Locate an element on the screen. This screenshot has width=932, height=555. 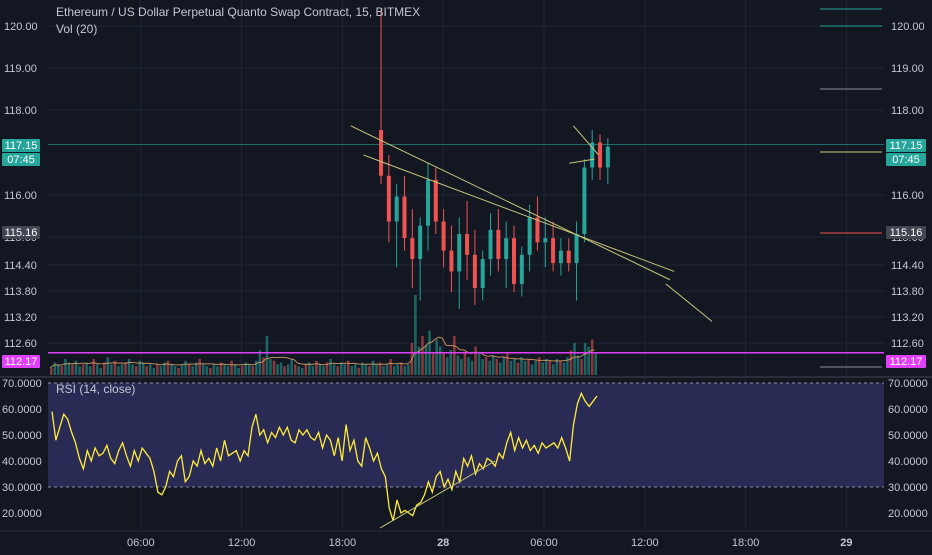
price-tick-label-left: 112.60 is located at coordinates (20, 344).